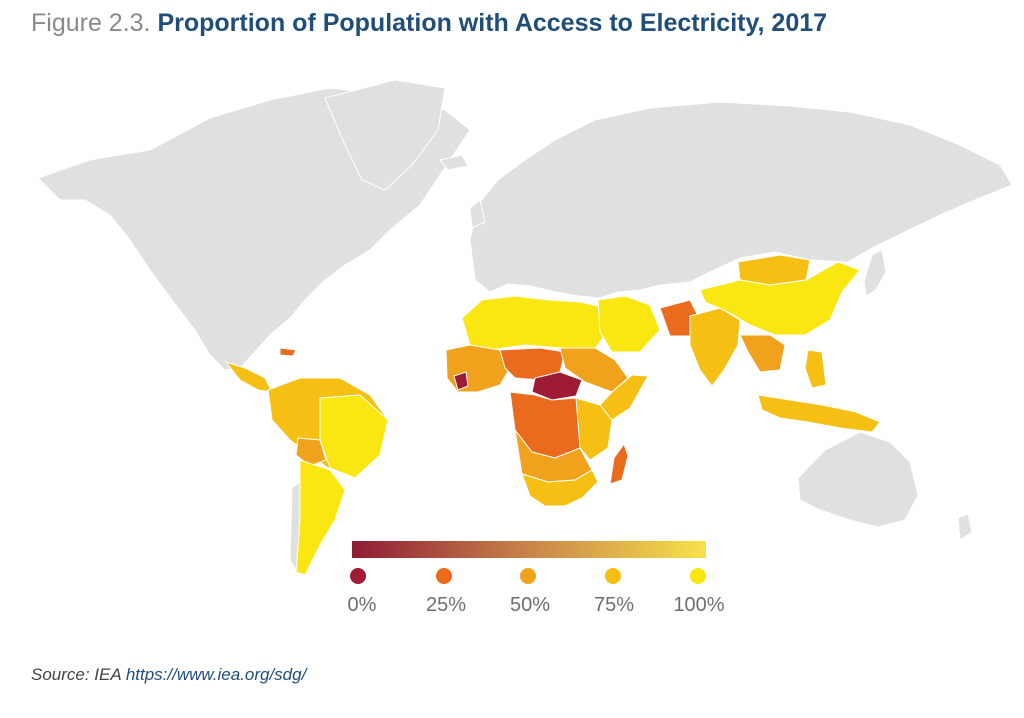 This screenshot has height=718, width=1024. What do you see at coordinates (557, 386) in the screenshot?
I see `region-south-sudan` at bounding box center [557, 386].